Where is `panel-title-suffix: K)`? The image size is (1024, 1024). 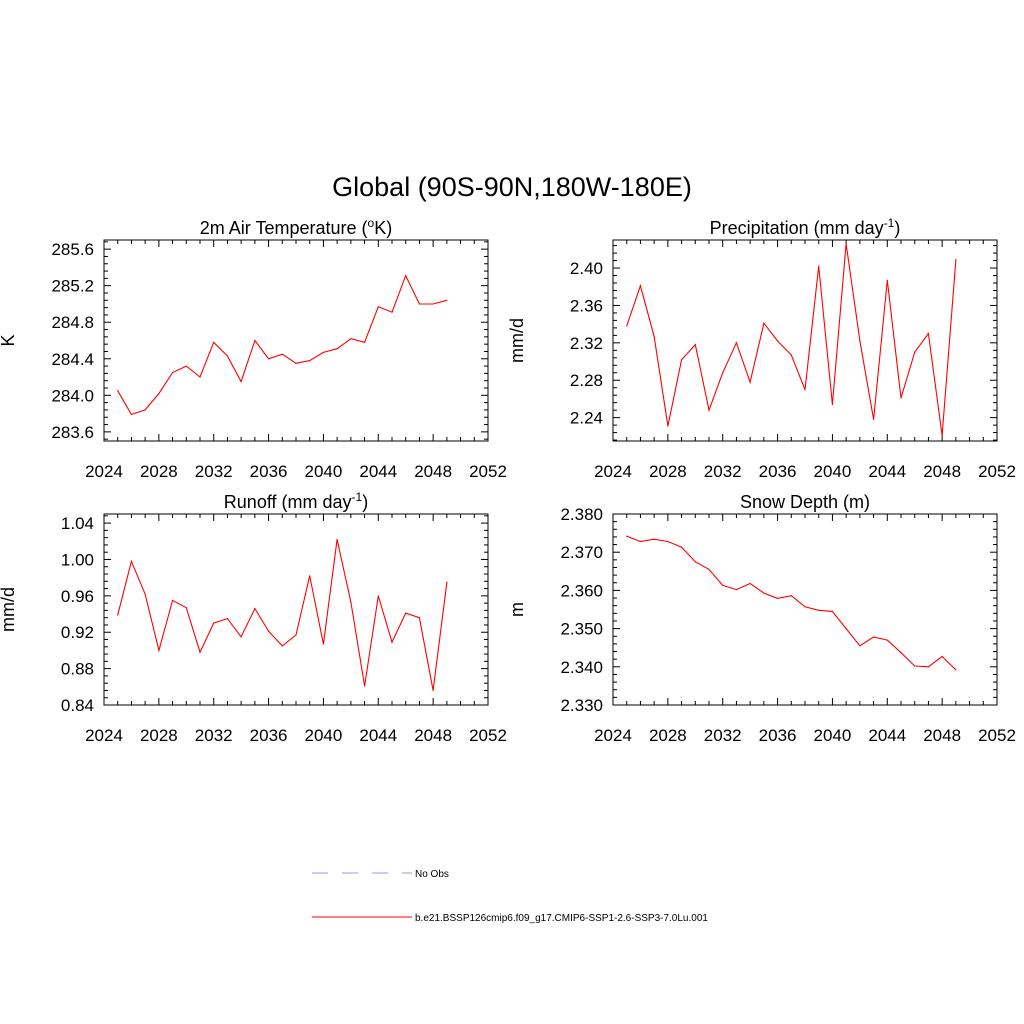 panel-title-suffix: K) is located at coordinates (383, 228).